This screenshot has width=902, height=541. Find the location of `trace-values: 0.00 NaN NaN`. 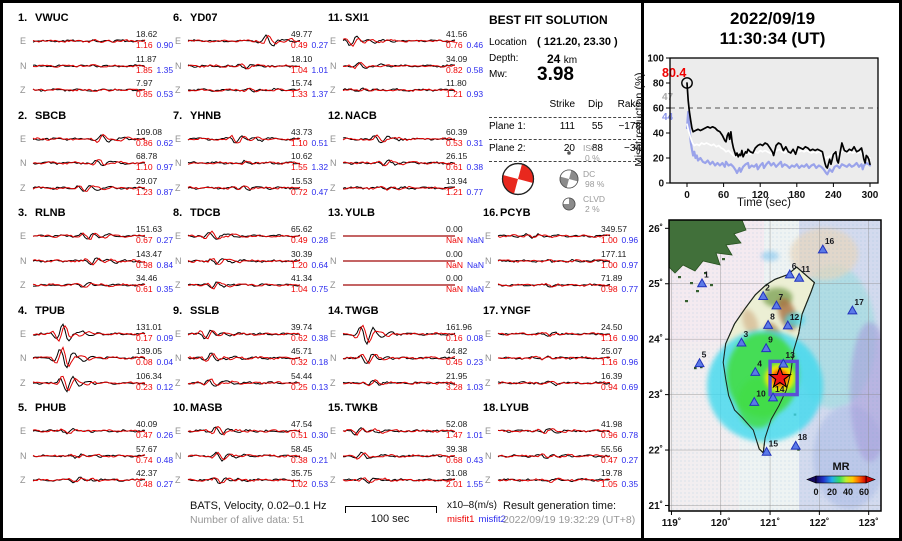

trace-values: 0.00 NaN NaN is located at coordinates (466, 284).